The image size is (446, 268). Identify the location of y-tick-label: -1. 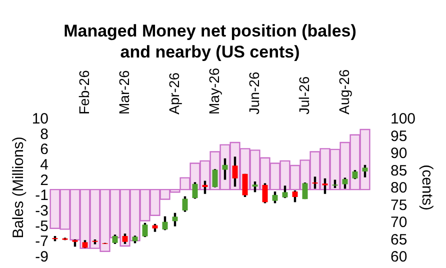
(41, 195).